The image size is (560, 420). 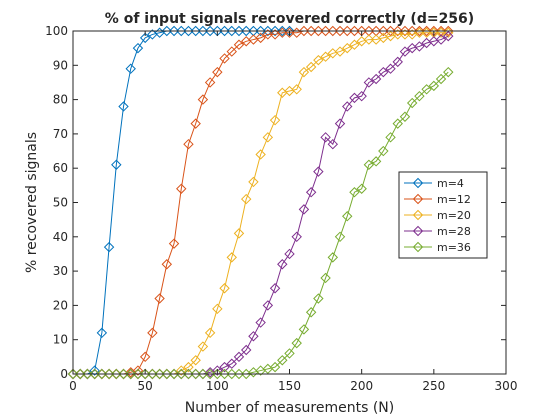 What do you see at coordinates (32, 202) in the screenshot?
I see `y-axis-label: % recovered signals` at bounding box center [32, 202].